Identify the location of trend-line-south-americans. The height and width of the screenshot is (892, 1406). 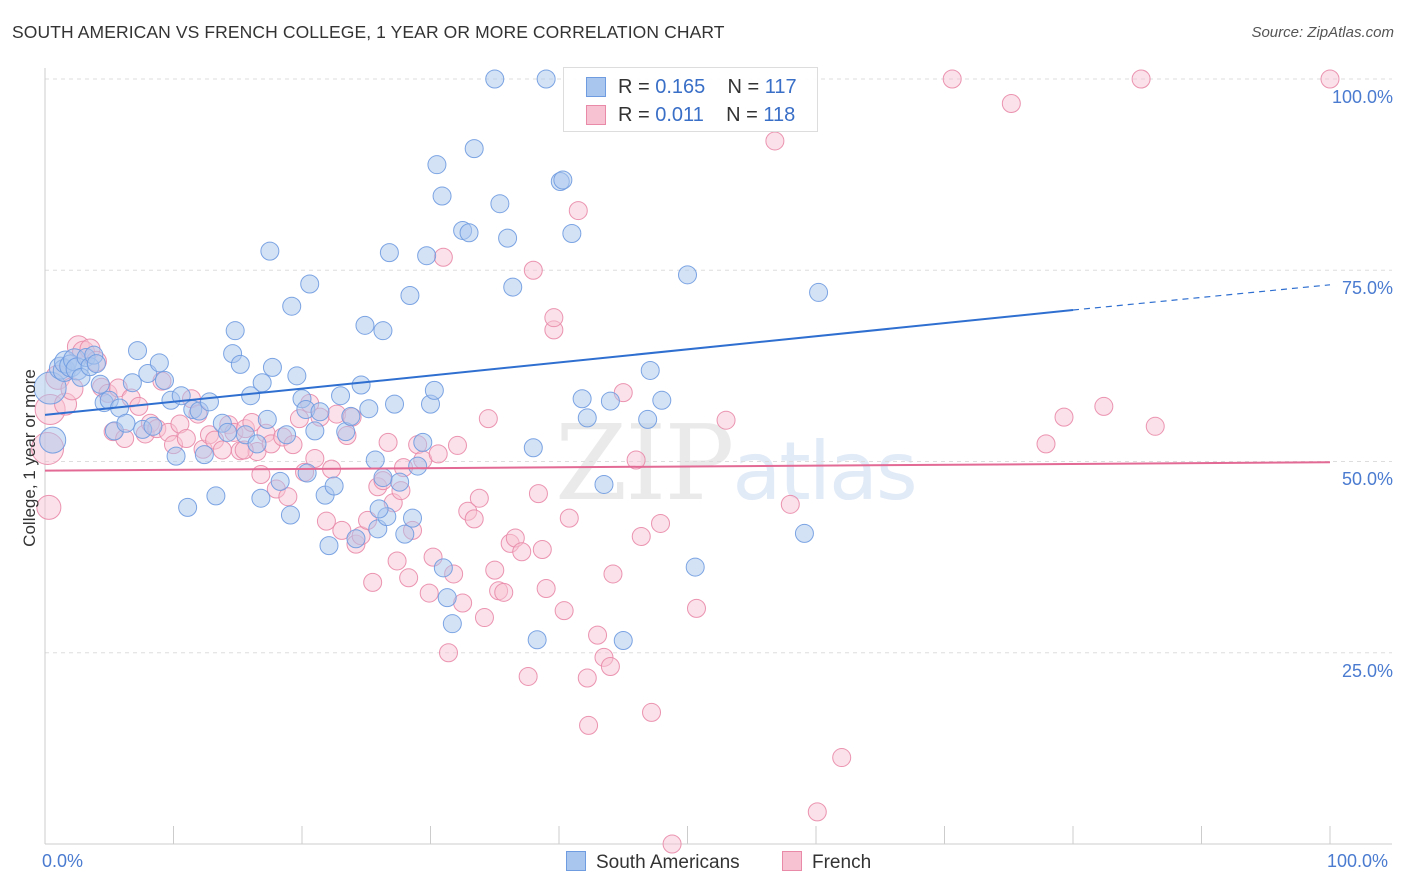
(559, 362).